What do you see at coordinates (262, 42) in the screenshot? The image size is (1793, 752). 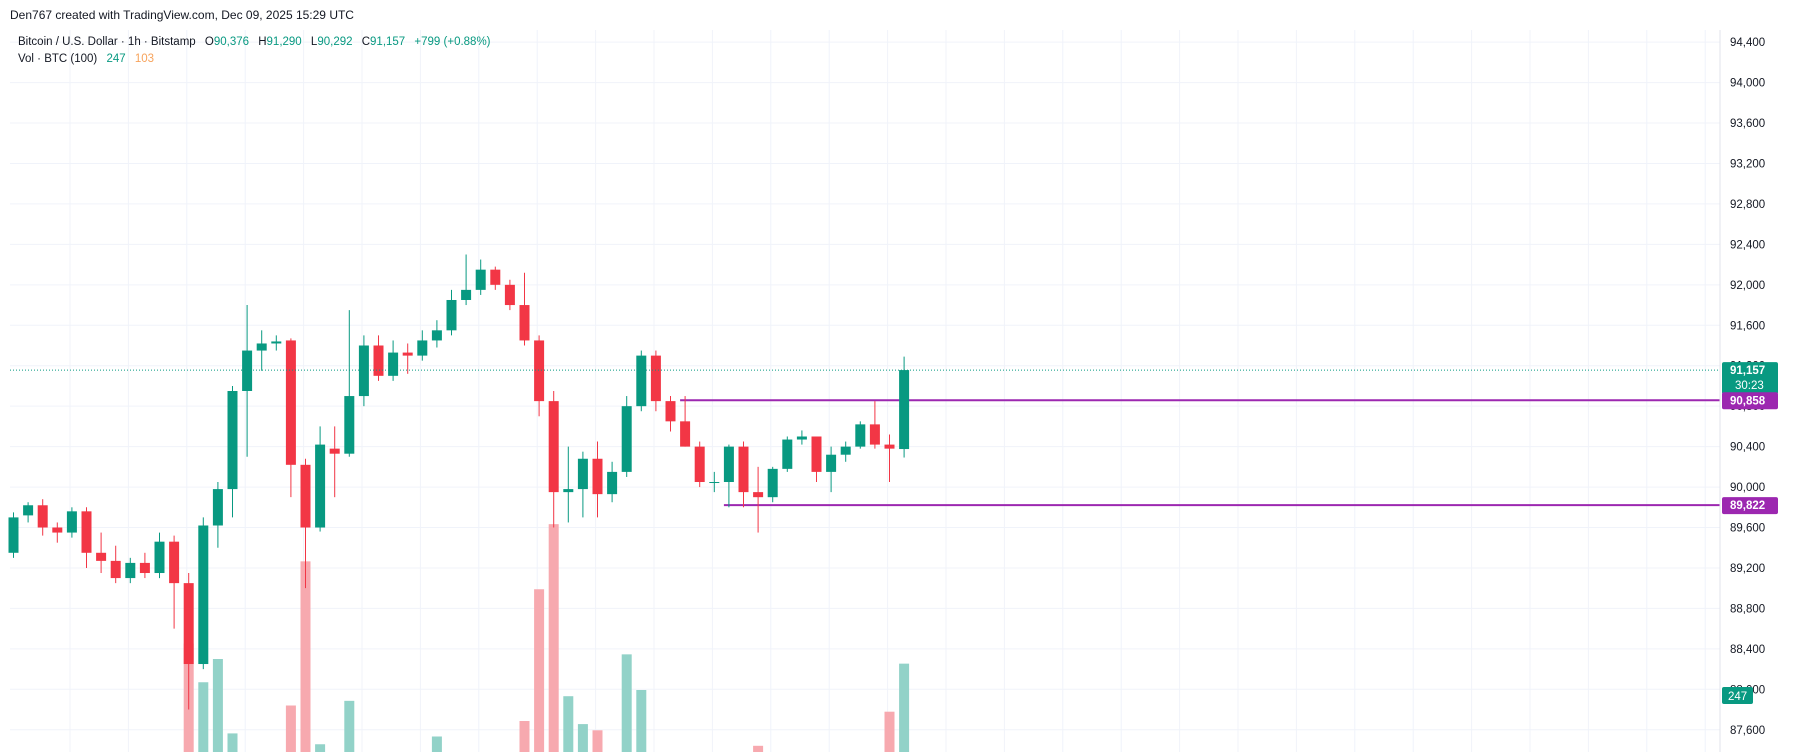 I see `legend-high-label: H` at bounding box center [262, 42].